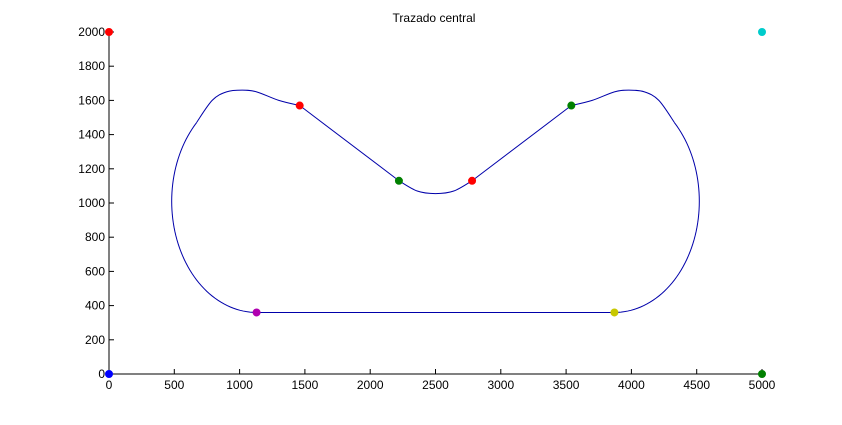  I want to click on y-tick-label: 1600, so click(91, 100).